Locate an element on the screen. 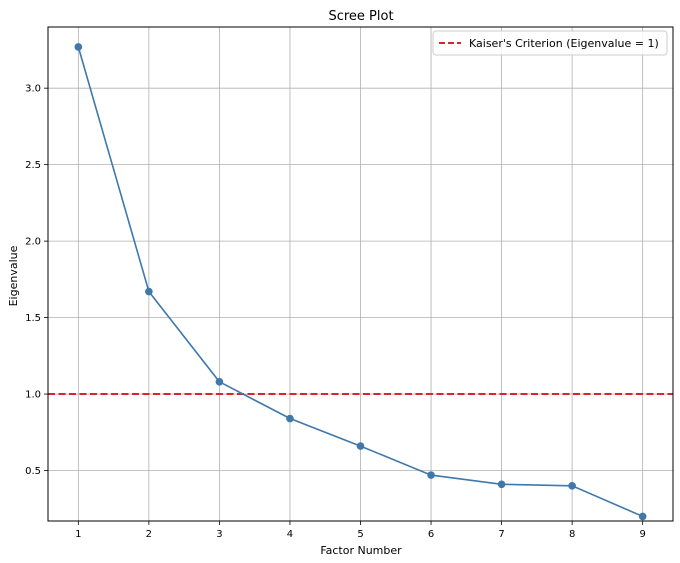 The height and width of the screenshot is (563, 680). y-axis-ticks: 0.5 1.0 1.5 2.0 2.5 3.0 is located at coordinates (36, 280).